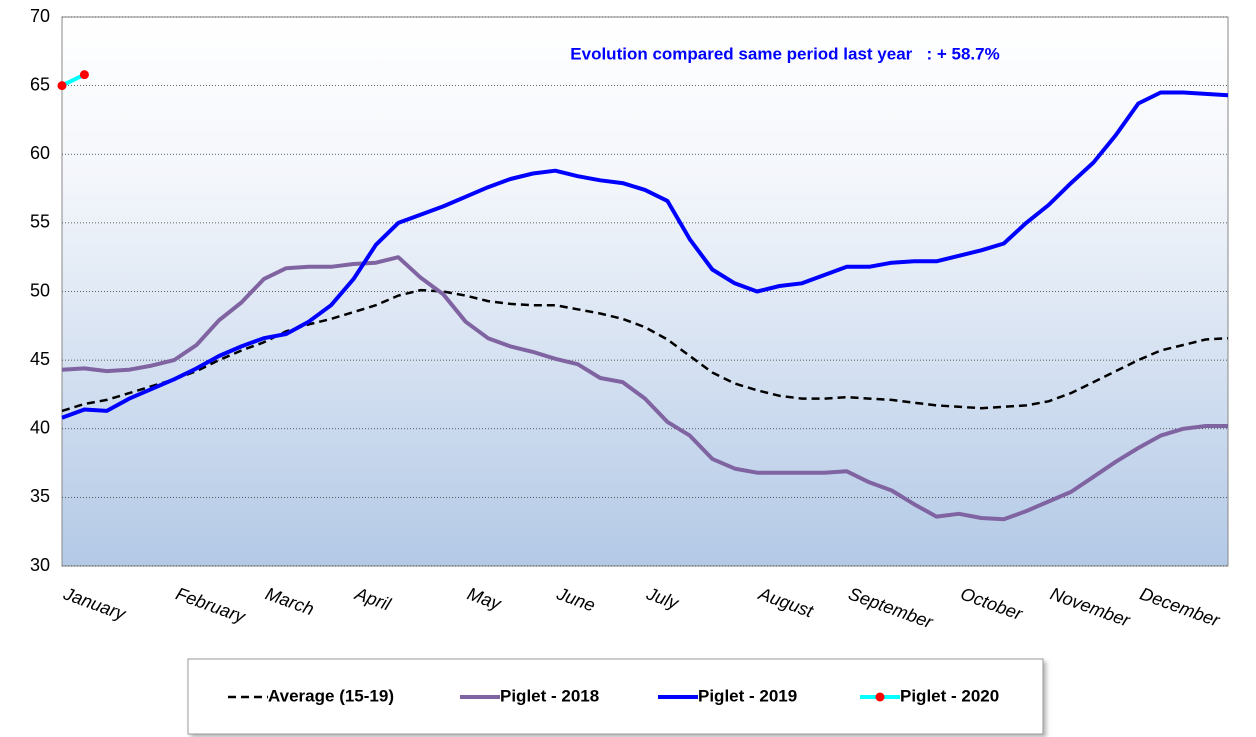  I want to click on x-tick-label: June, so click(575, 599).